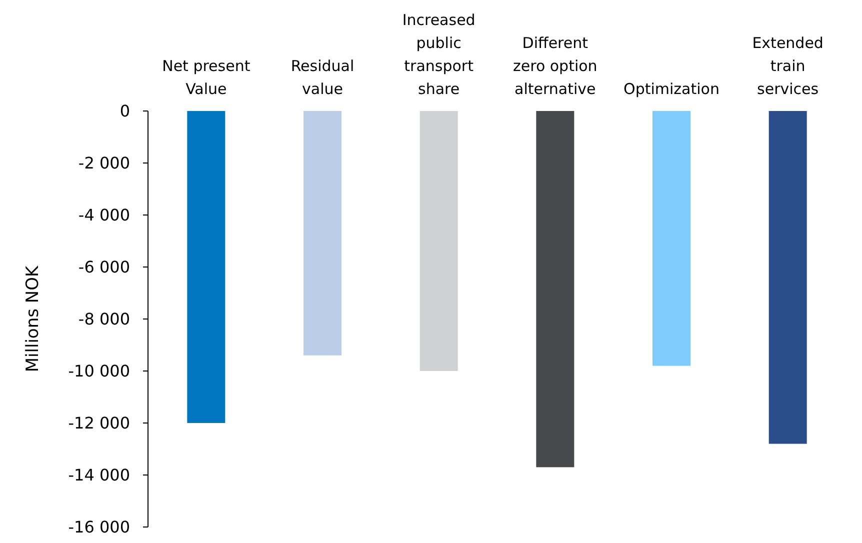 The image size is (862, 543). Describe the element at coordinates (672, 89) in the screenshot. I see `x-tick-label: Optimization` at that location.